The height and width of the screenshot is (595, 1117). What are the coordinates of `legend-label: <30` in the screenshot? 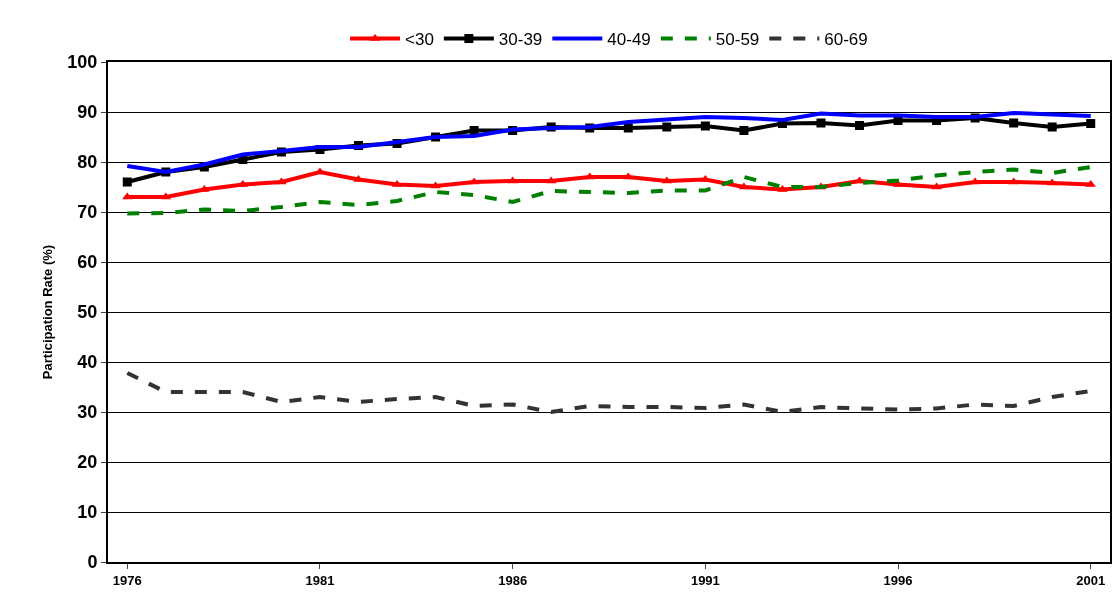 It's located at (419, 40).